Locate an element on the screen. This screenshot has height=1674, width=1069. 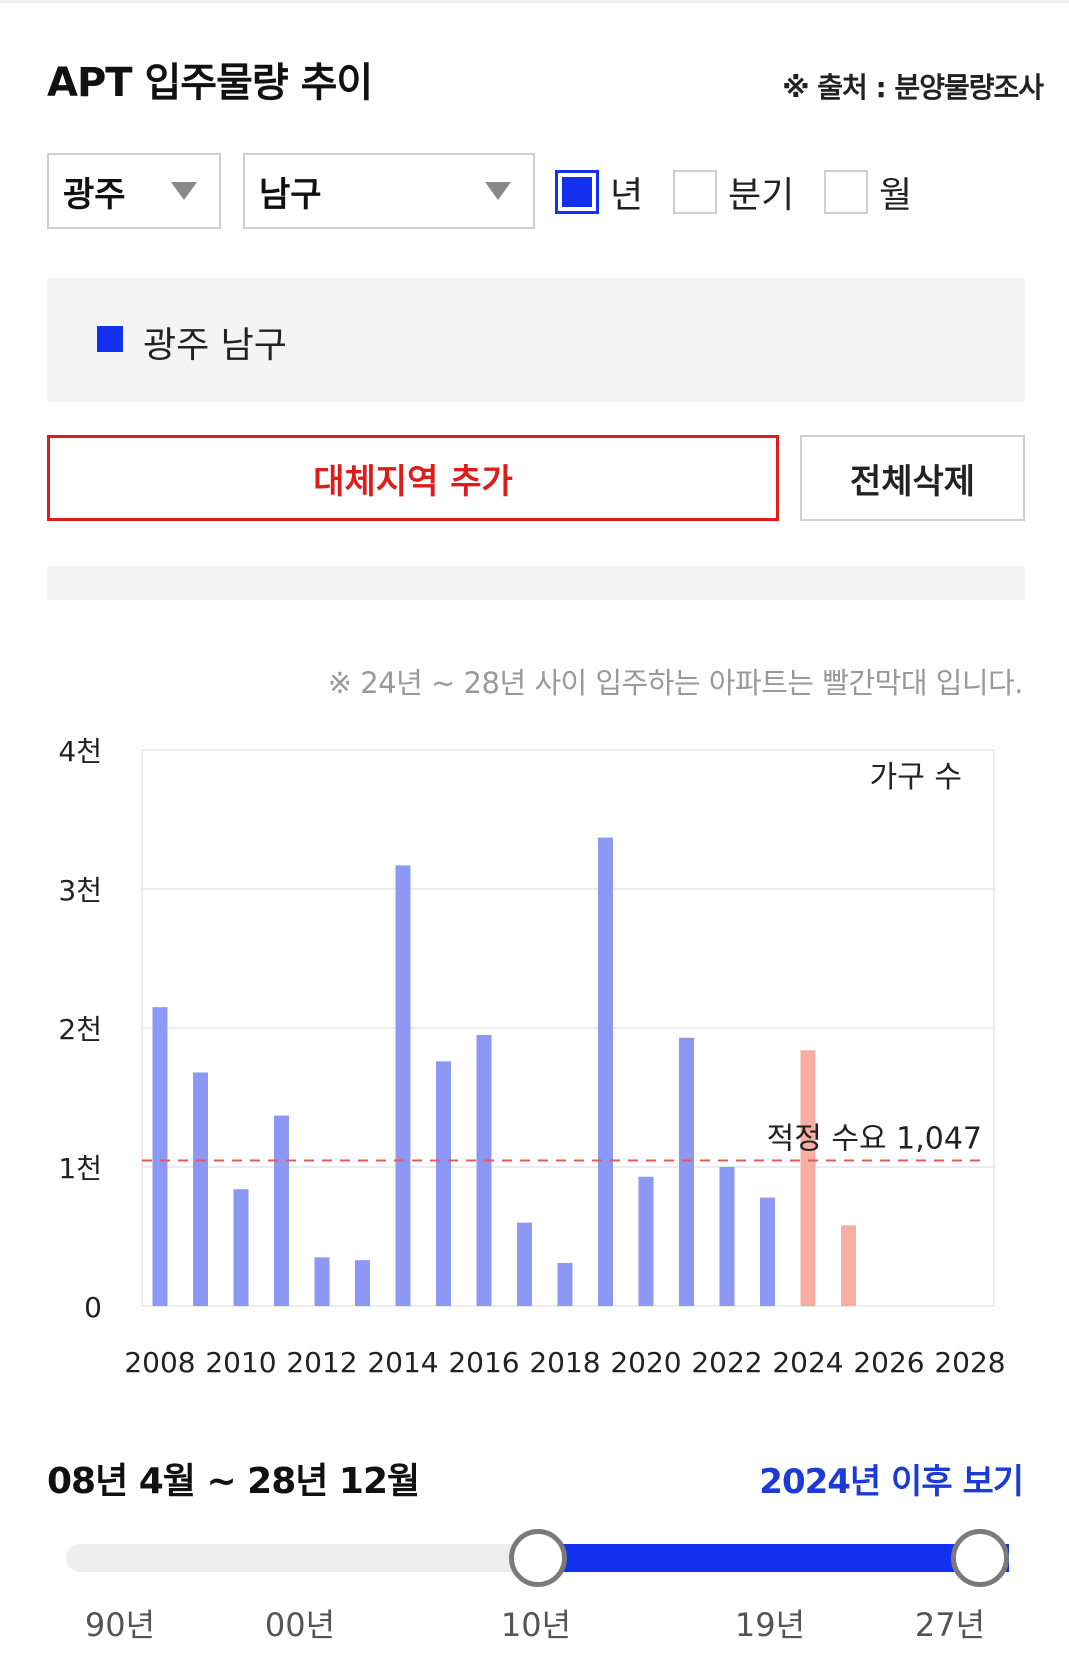
bar-2025 is located at coordinates (848, 1265).